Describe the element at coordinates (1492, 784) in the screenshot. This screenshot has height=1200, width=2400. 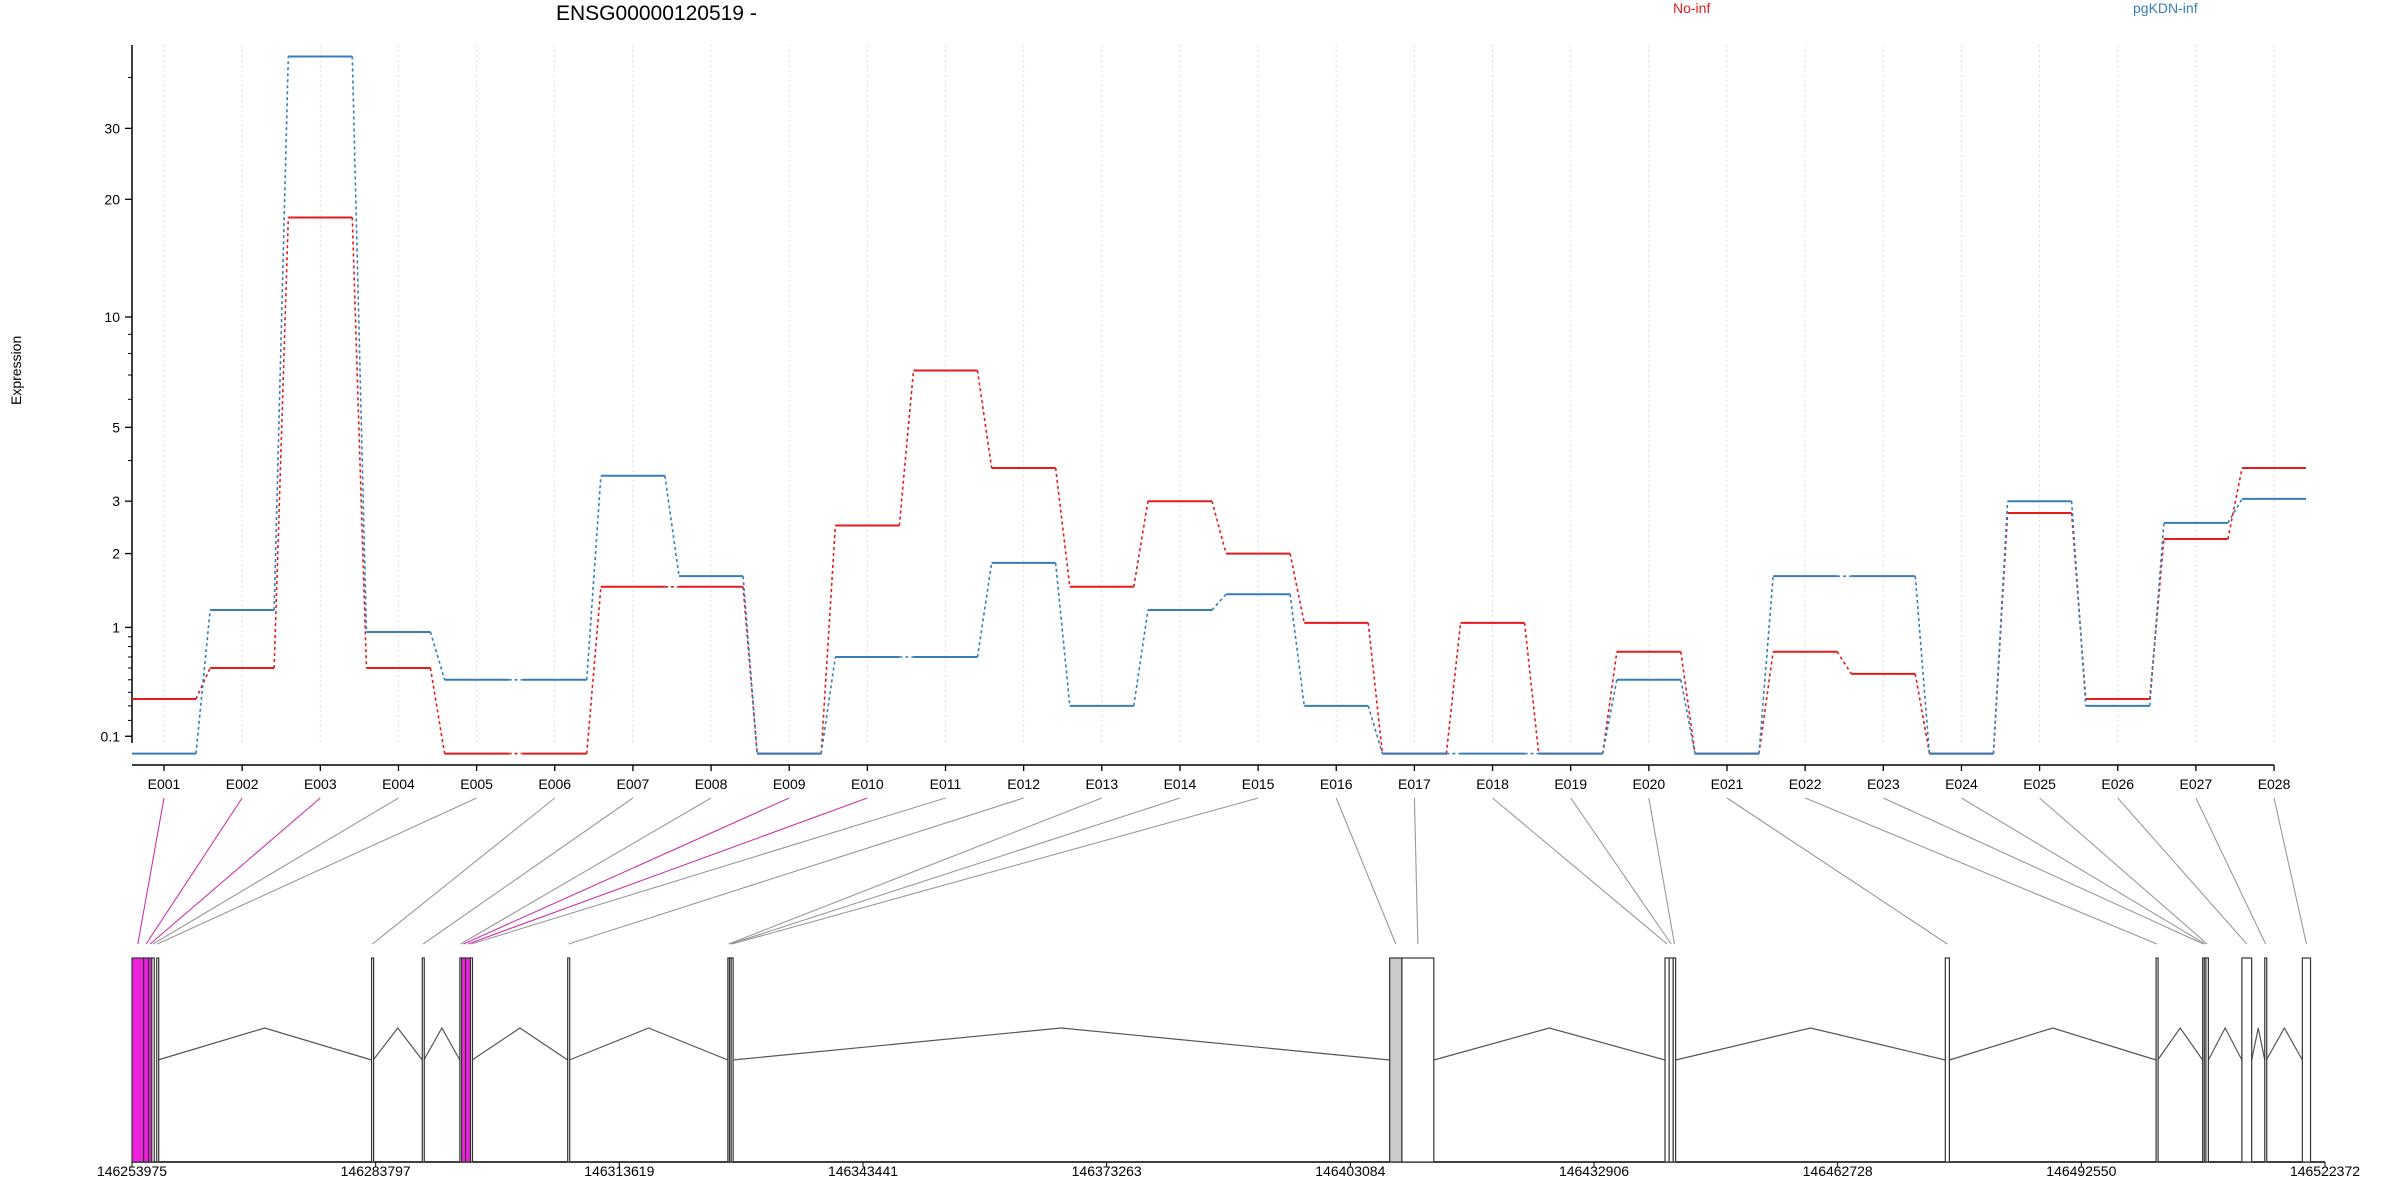
I see `x-tick-label: E018` at that location.